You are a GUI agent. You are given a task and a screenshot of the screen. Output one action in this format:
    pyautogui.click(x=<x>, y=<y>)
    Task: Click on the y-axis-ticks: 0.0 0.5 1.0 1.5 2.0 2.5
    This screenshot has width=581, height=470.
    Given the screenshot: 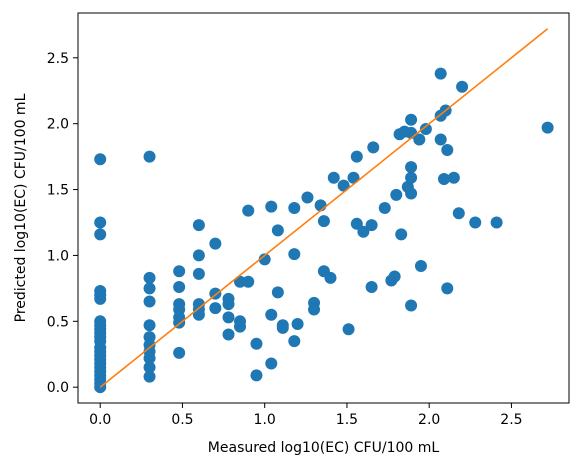 What is the action you would take?
    pyautogui.click(x=62, y=223)
    